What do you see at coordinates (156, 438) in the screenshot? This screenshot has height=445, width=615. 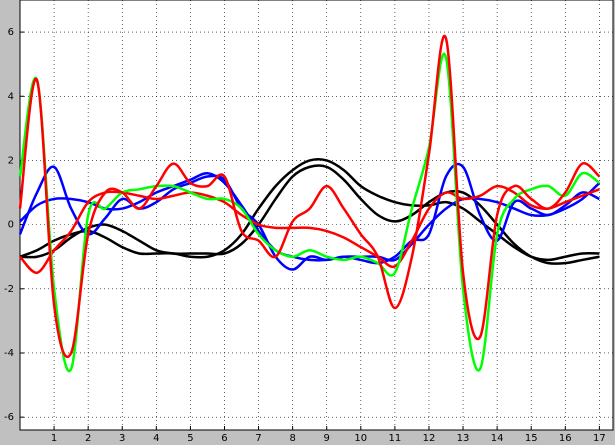 I see `x-tick-label: 4` at bounding box center [156, 438].